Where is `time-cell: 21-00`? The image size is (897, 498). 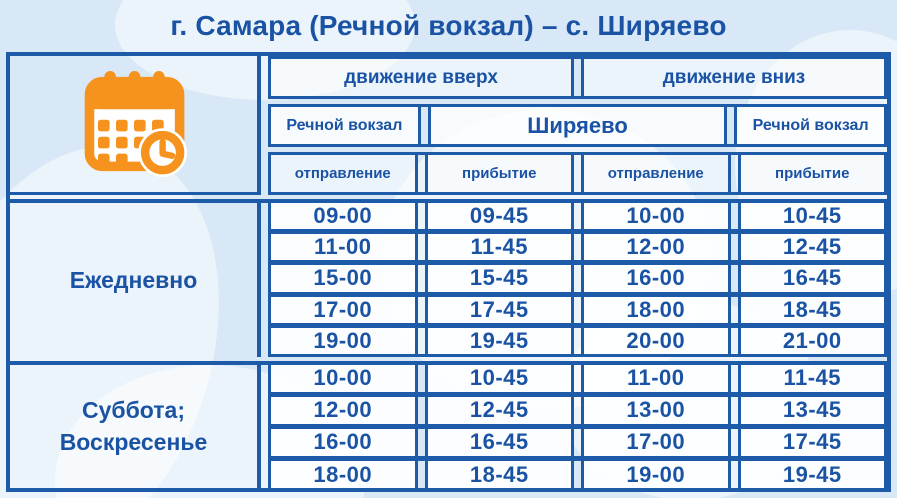
time-cell: 21-00 is located at coordinates (812, 340).